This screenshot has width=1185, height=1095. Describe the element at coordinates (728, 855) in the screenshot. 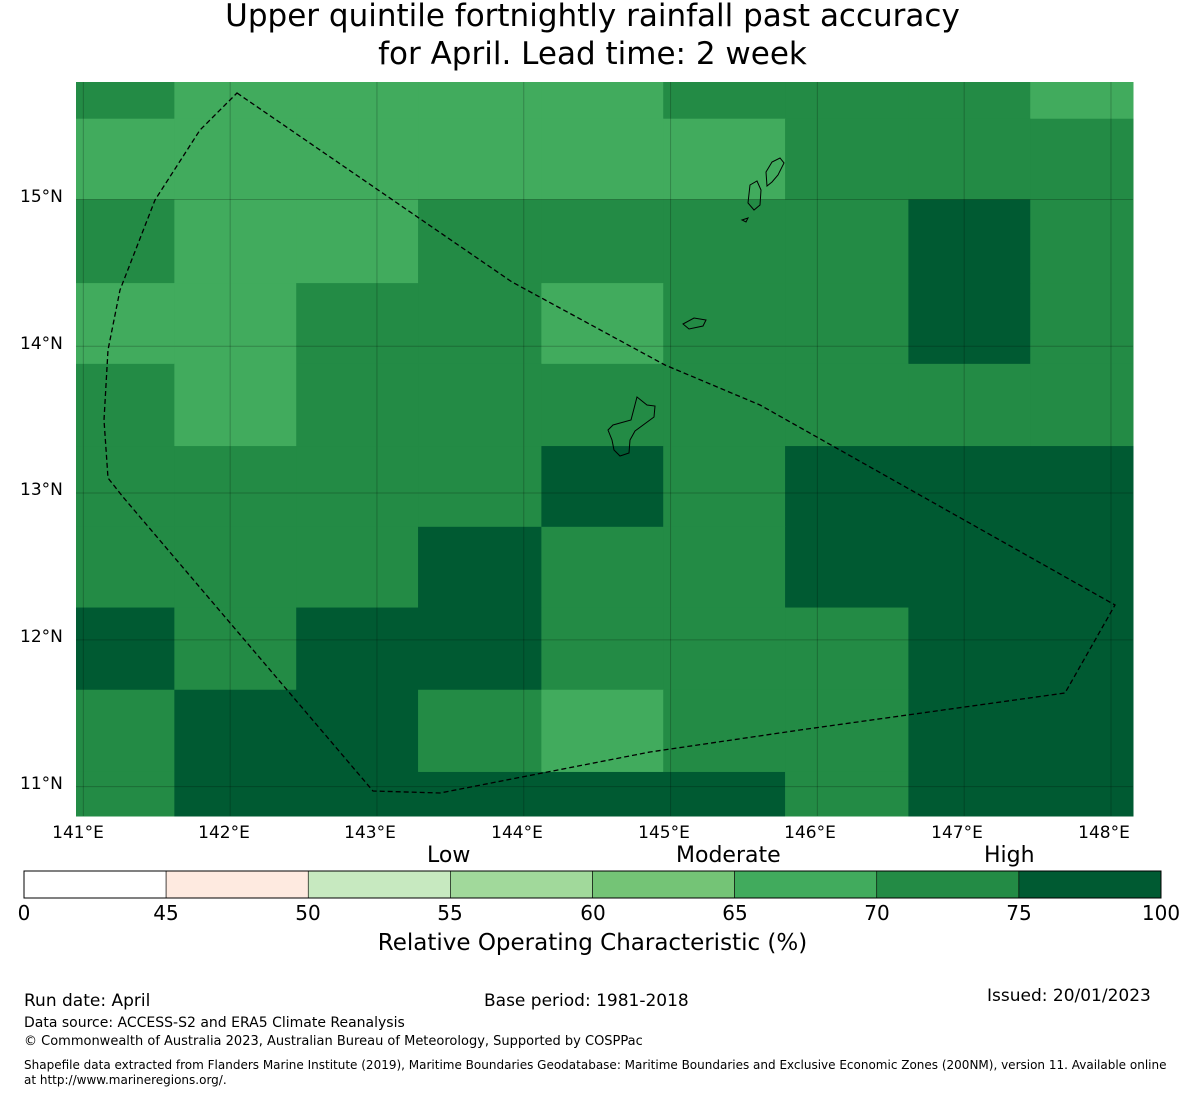

I see `category-moderate: Moderate` at that location.